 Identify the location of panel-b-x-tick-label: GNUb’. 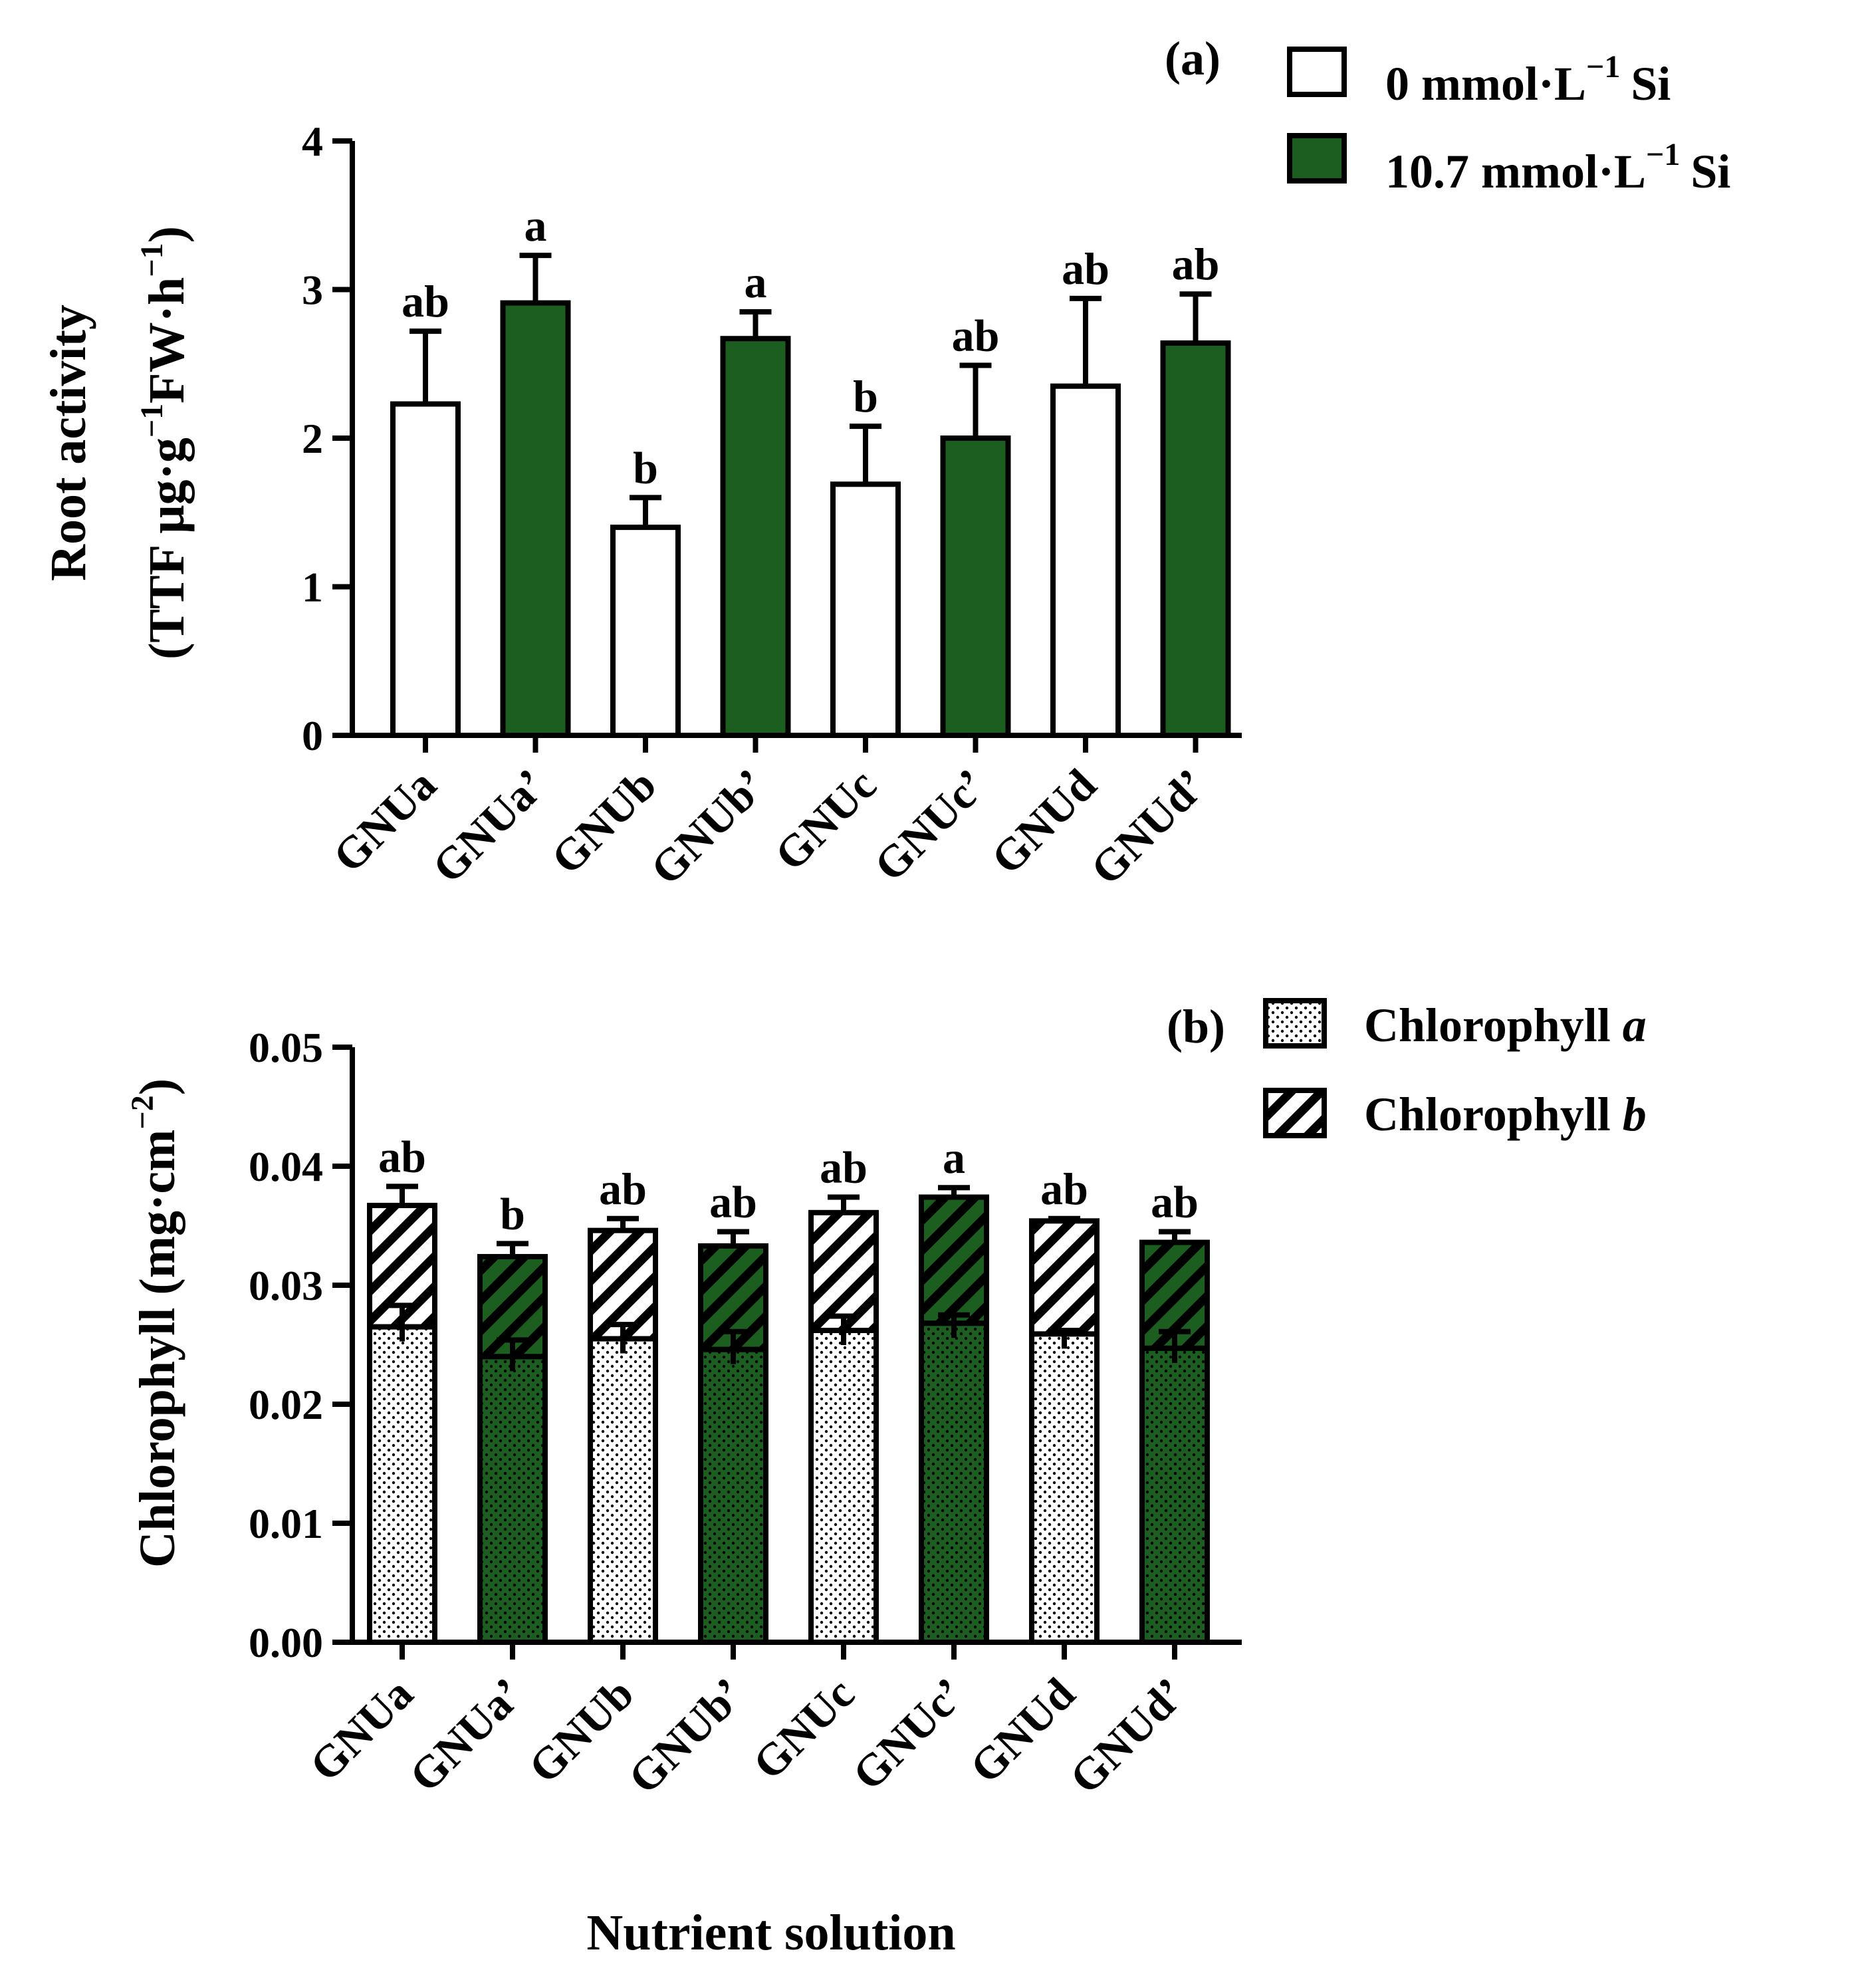
(685, 1735).